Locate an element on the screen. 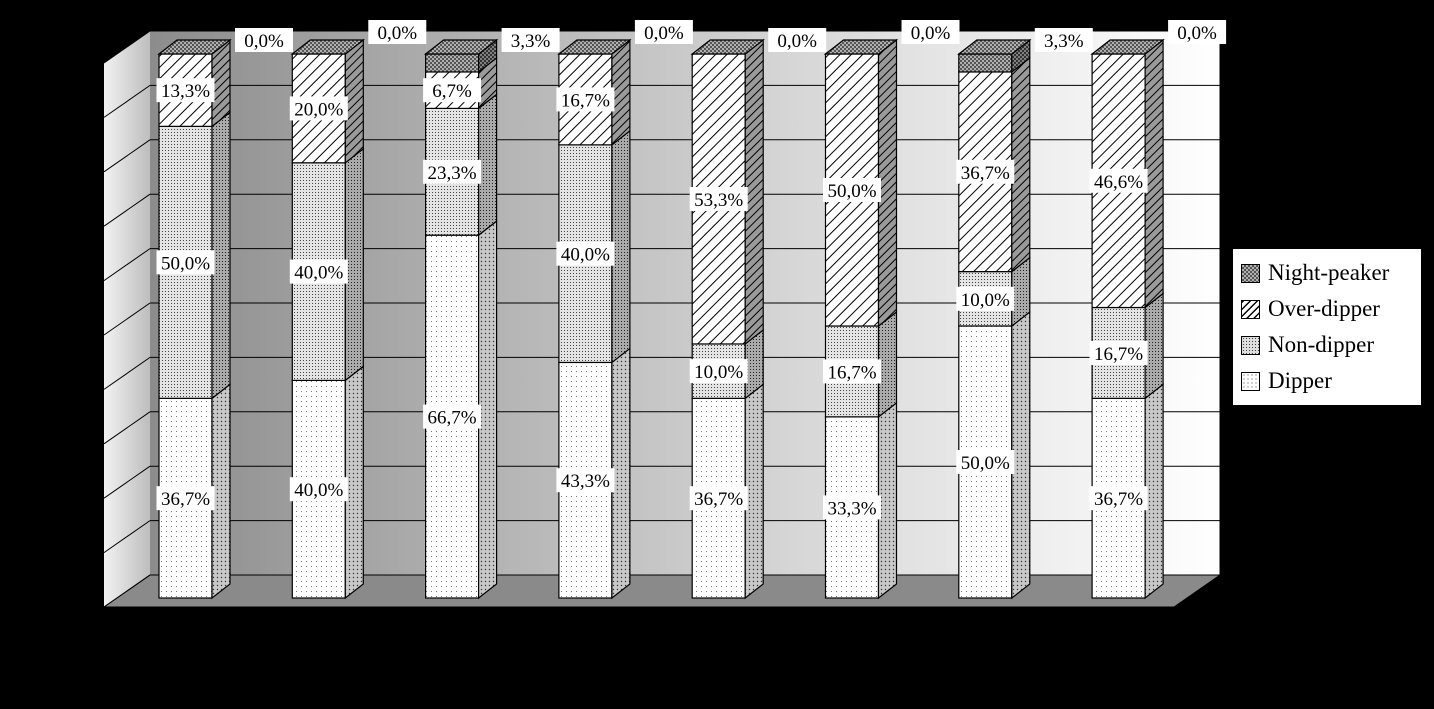 This screenshot has width=1434, height=709. data-label-text: 10,0% is located at coordinates (985, 300).